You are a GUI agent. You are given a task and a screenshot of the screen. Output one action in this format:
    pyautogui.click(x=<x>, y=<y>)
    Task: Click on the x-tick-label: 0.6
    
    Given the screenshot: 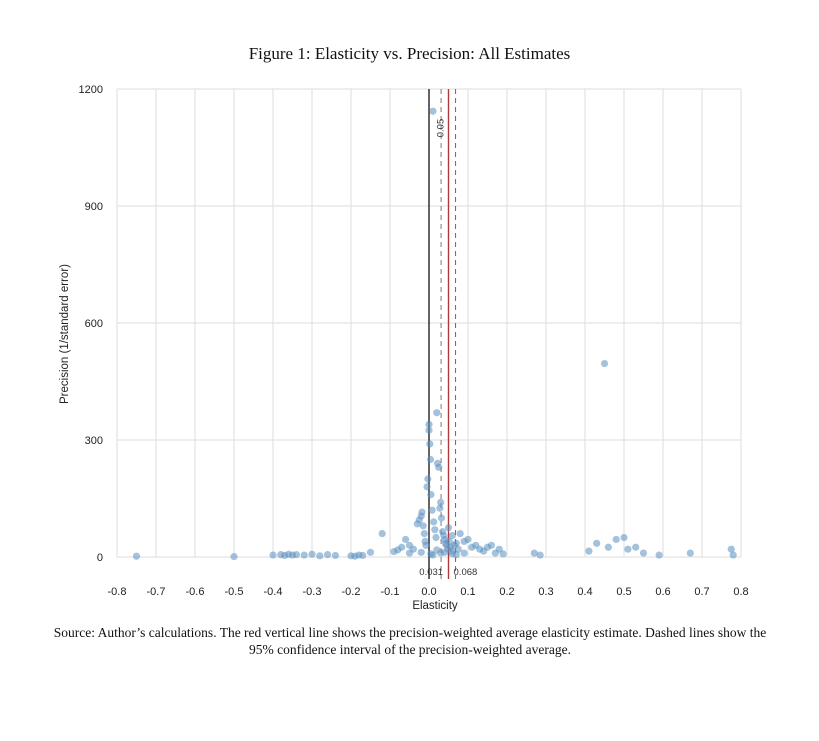 What is the action you would take?
    pyautogui.click(x=662, y=592)
    